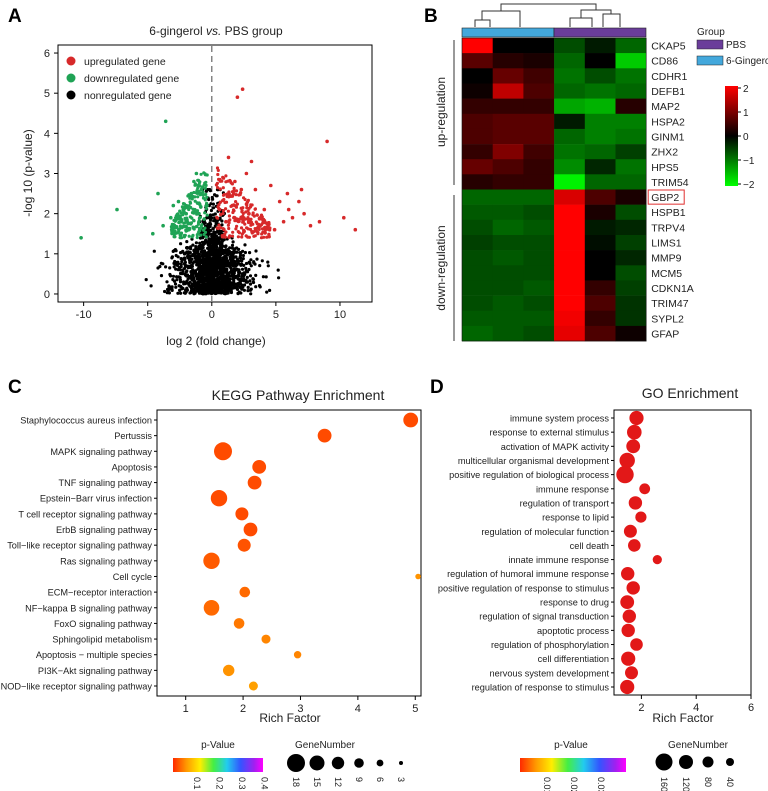 This screenshot has width=768, height=791. Describe the element at coordinates (94, 655) in the screenshot. I see `kegg-category-label: Apoptosis − multiple species` at that location.